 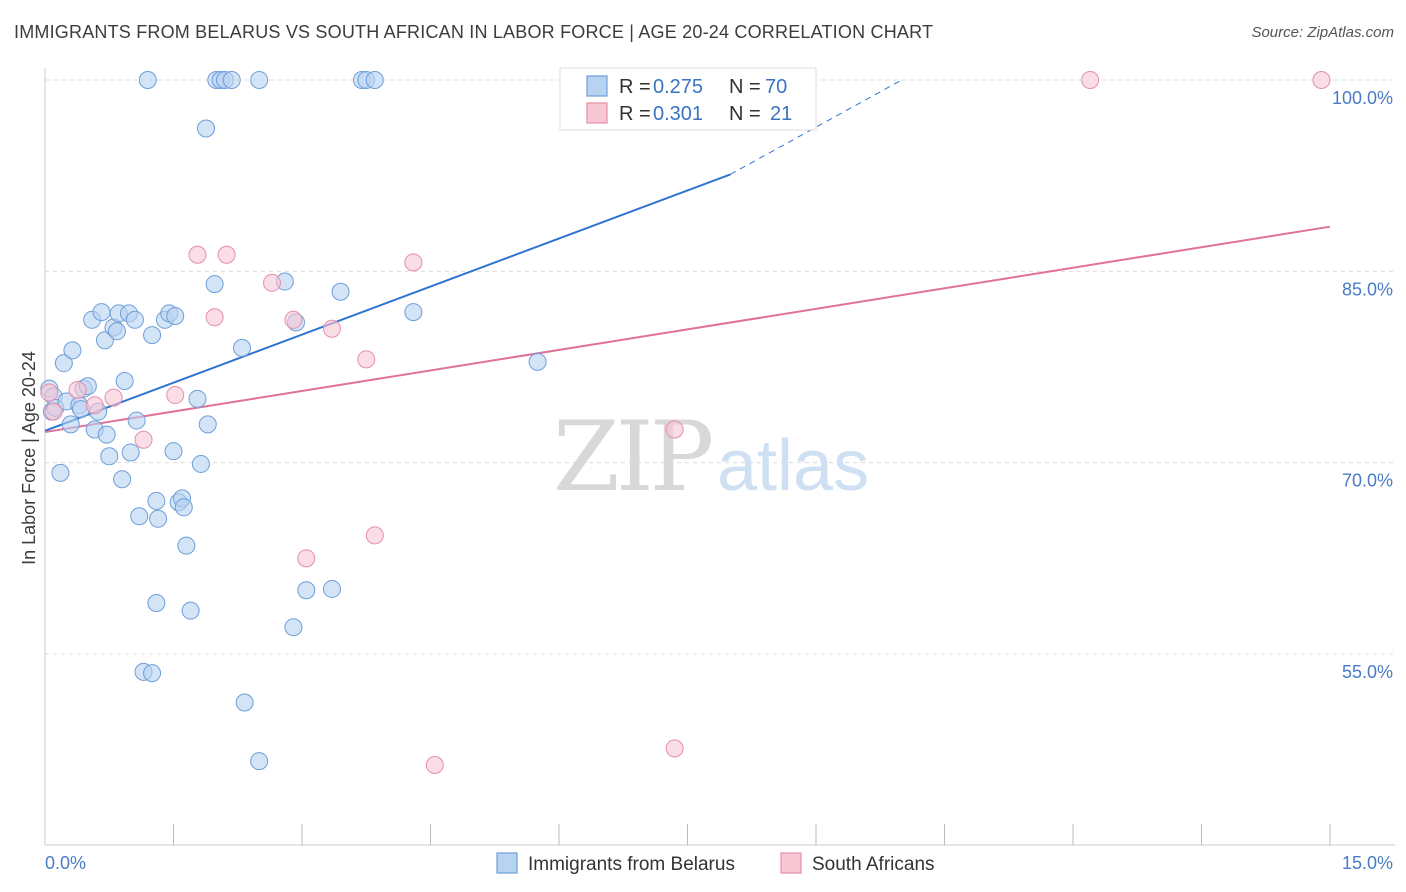 I want to click on series-legend-label-belarus: Immigrants from Belarus, so click(x=631, y=864).